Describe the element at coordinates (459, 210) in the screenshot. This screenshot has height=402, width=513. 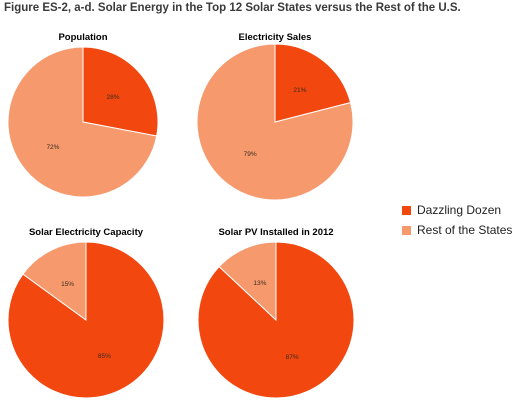
I see `legend-label: Dazzling Dozen` at that location.